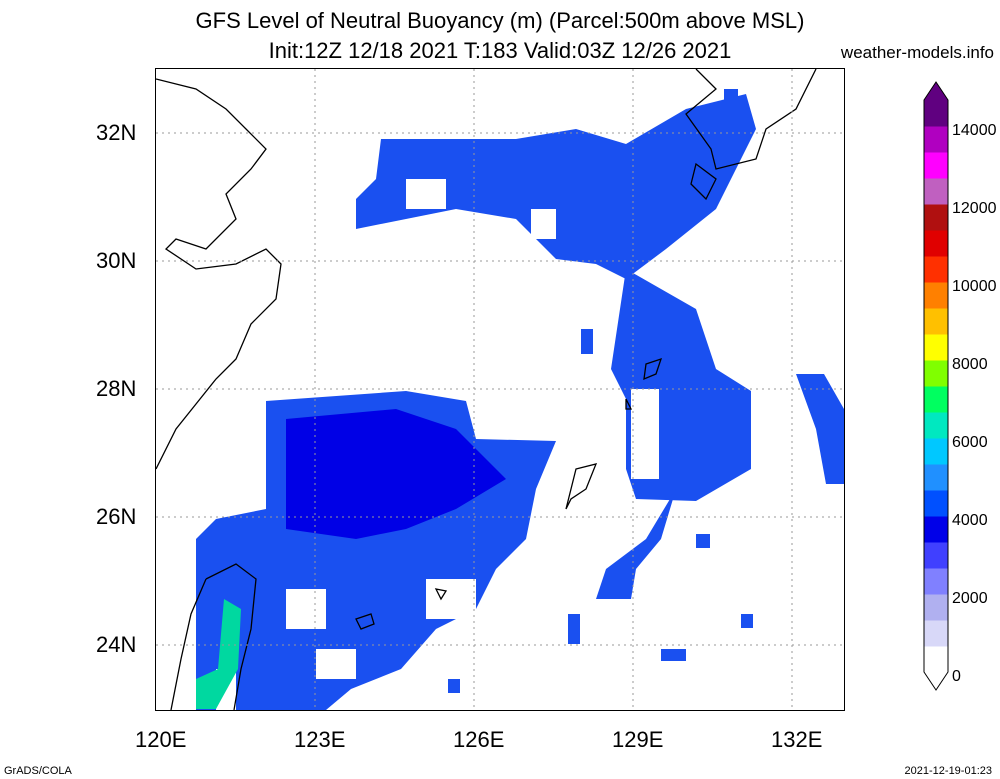 This screenshot has height=779, width=1000. I want to click on lon-label-126e: 126E, so click(479, 739).